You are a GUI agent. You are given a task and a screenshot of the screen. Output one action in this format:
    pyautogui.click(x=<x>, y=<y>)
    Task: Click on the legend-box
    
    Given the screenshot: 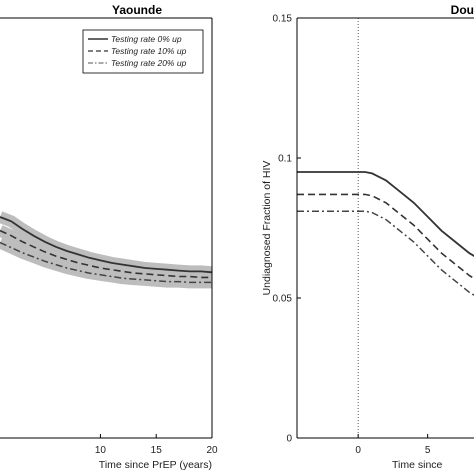 What is the action you would take?
    pyautogui.click(x=143, y=51)
    